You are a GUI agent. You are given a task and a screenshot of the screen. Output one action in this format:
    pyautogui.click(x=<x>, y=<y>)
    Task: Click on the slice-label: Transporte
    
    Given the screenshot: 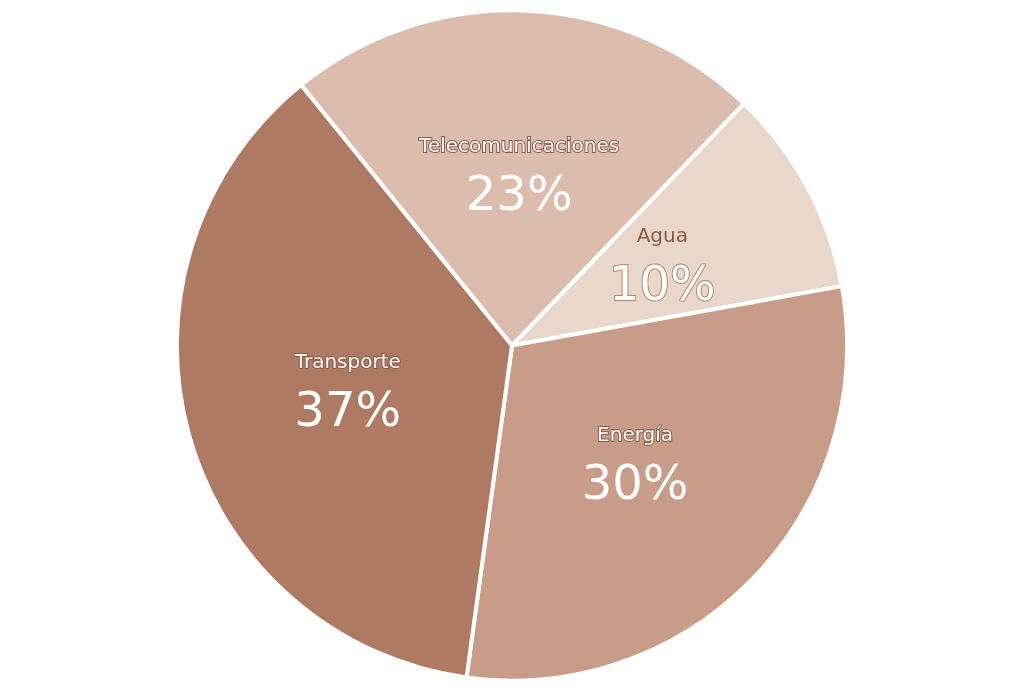 What is the action you would take?
    pyautogui.click(x=347, y=361)
    